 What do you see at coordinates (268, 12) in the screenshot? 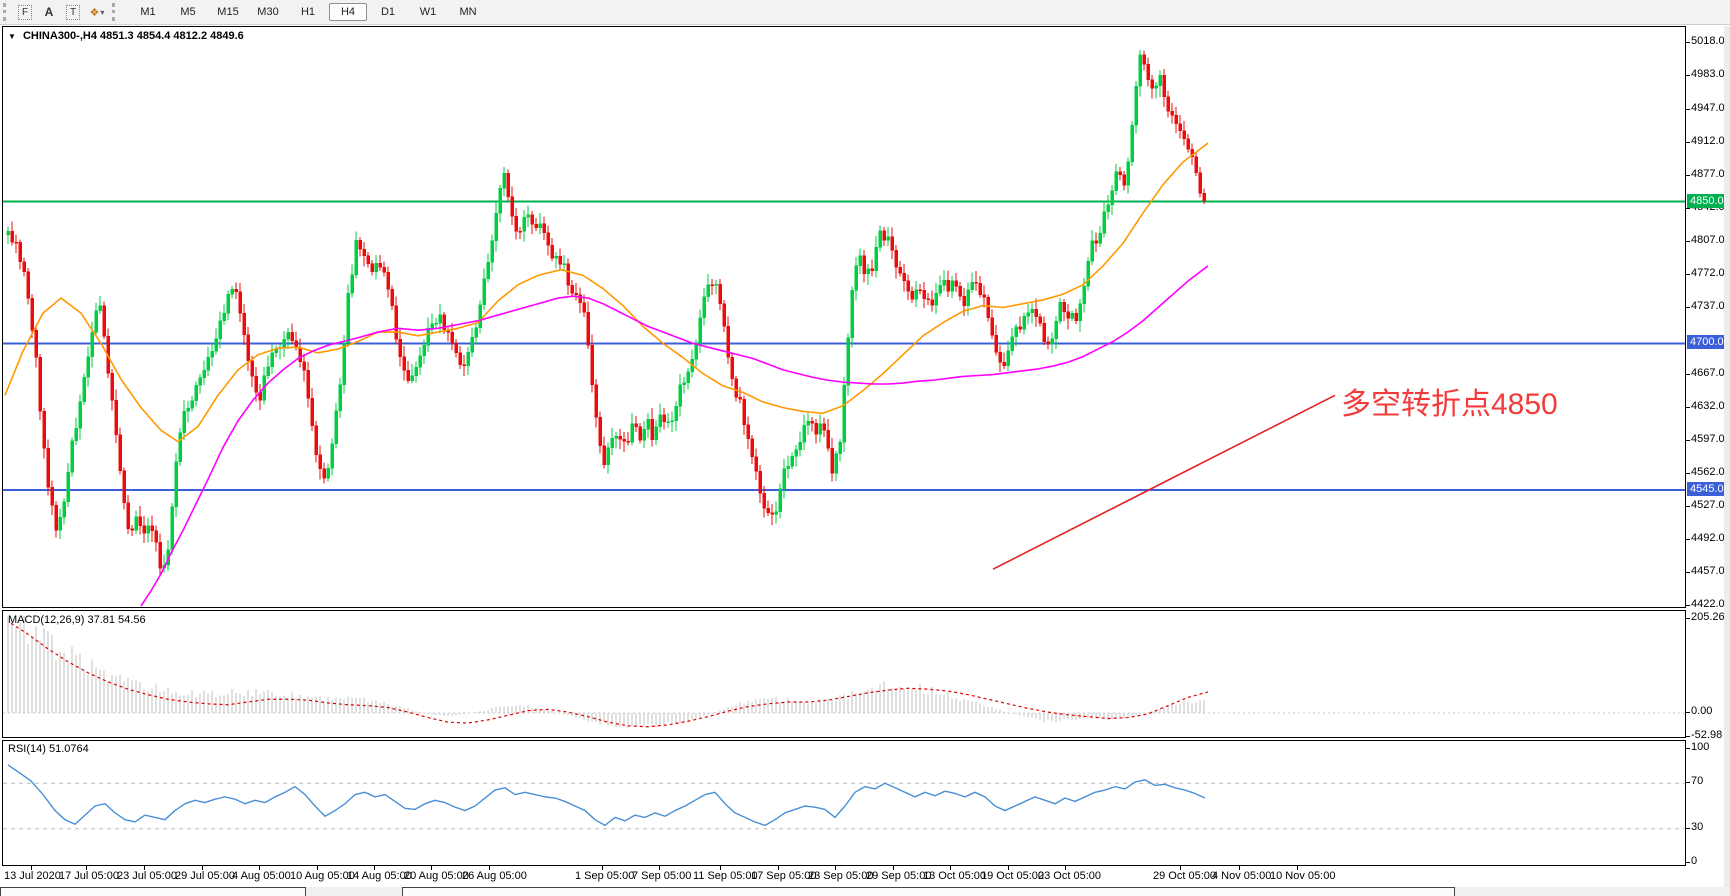
I see `timeframe-button-m30: M30` at bounding box center [268, 12].